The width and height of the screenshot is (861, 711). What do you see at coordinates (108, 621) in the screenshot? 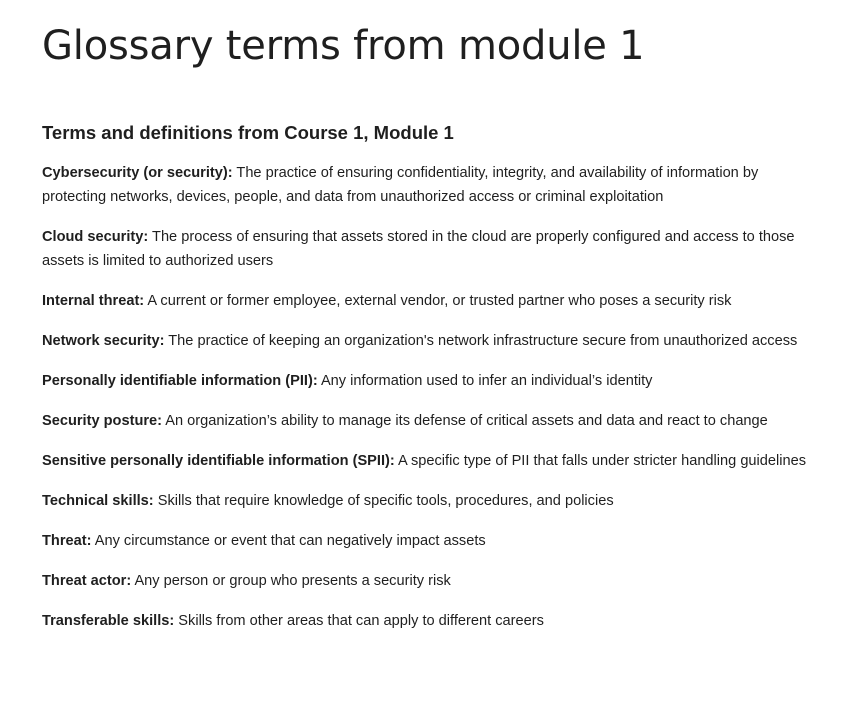
I see `term-name: Transferable skills:` at bounding box center [108, 621].